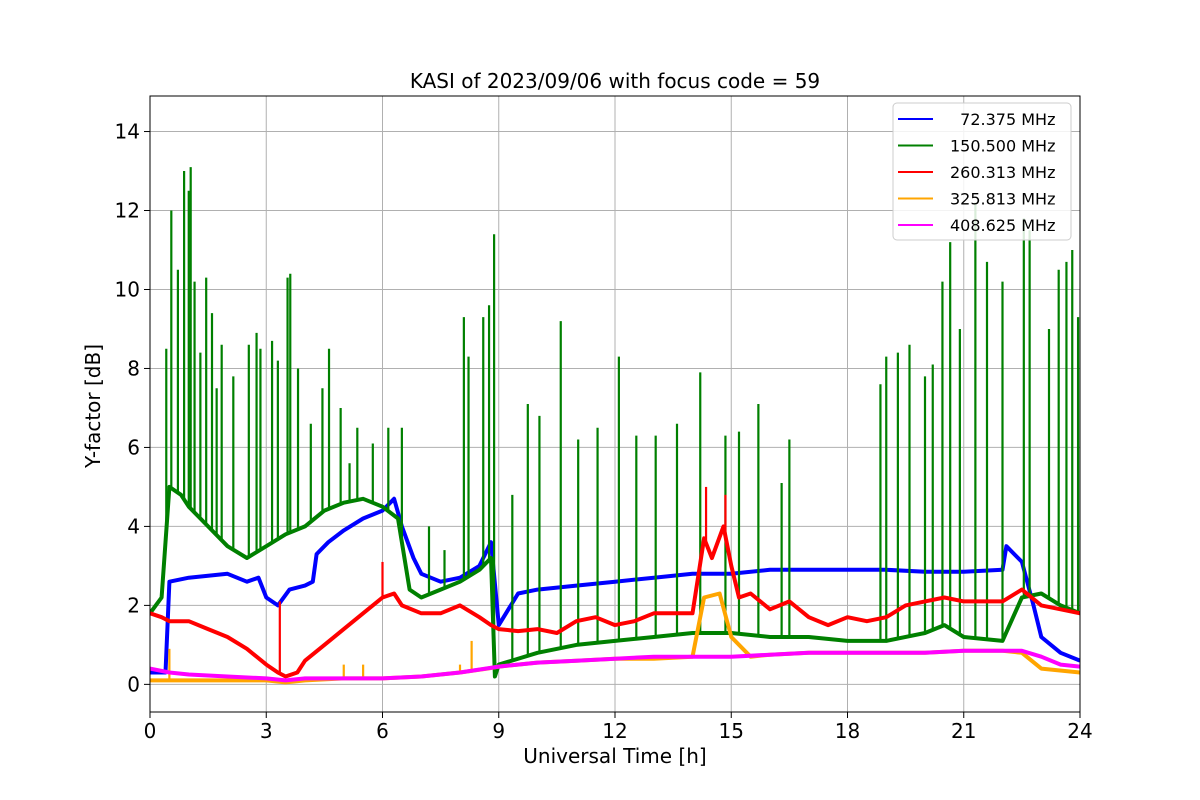 This screenshot has width=1200, height=800. Describe the element at coordinates (133, 605) in the screenshot. I see `y-tick-label: 2` at that location.